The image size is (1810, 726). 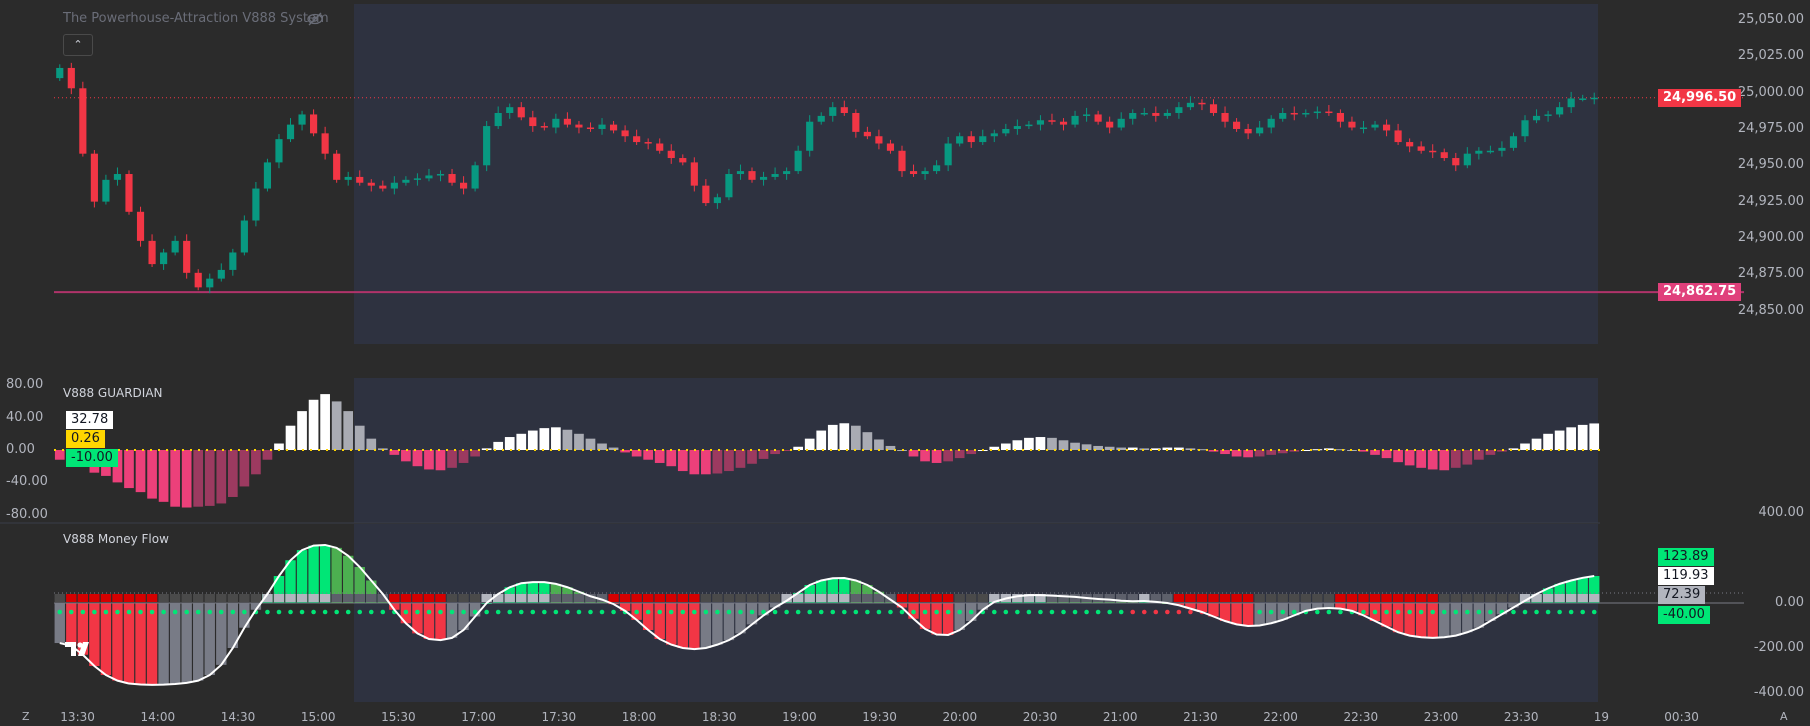 What do you see at coordinates (1684, 615) in the screenshot?
I see `moneyflow-value-badge: -40.00` at bounding box center [1684, 615].